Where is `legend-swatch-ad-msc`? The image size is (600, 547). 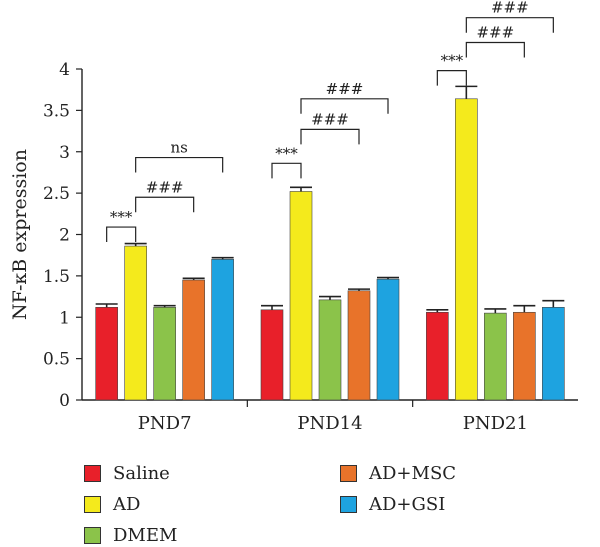 legend-swatch-ad-msc is located at coordinates (348, 473).